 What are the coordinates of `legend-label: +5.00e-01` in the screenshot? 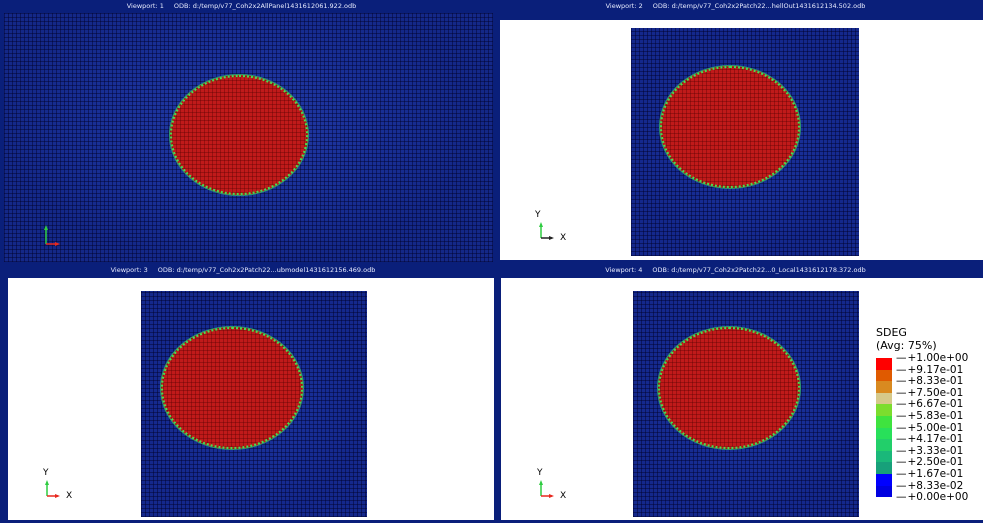 It's located at (930, 428).